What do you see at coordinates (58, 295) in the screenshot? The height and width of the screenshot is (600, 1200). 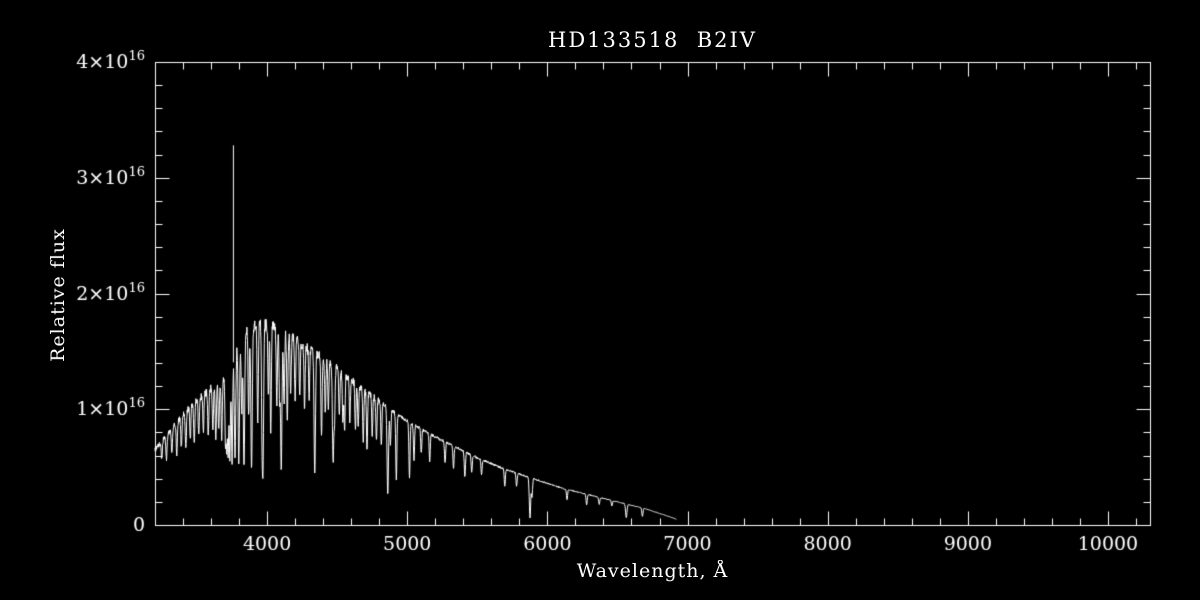 I see `y-axis-label: Relative flux` at bounding box center [58, 295].